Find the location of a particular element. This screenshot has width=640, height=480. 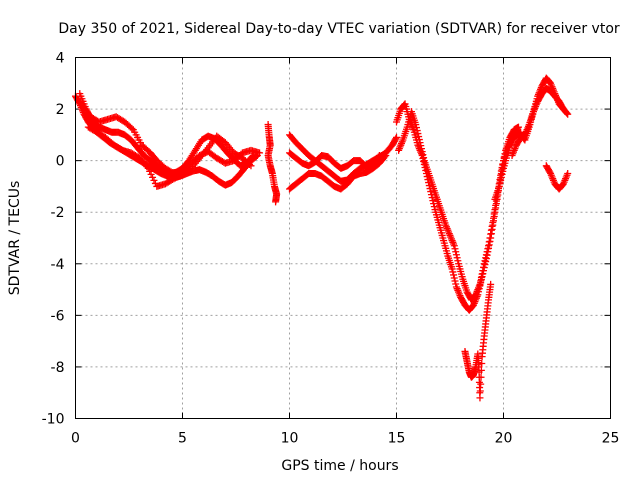

x-axis-label: GPS time / hours is located at coordinates (339, 466).